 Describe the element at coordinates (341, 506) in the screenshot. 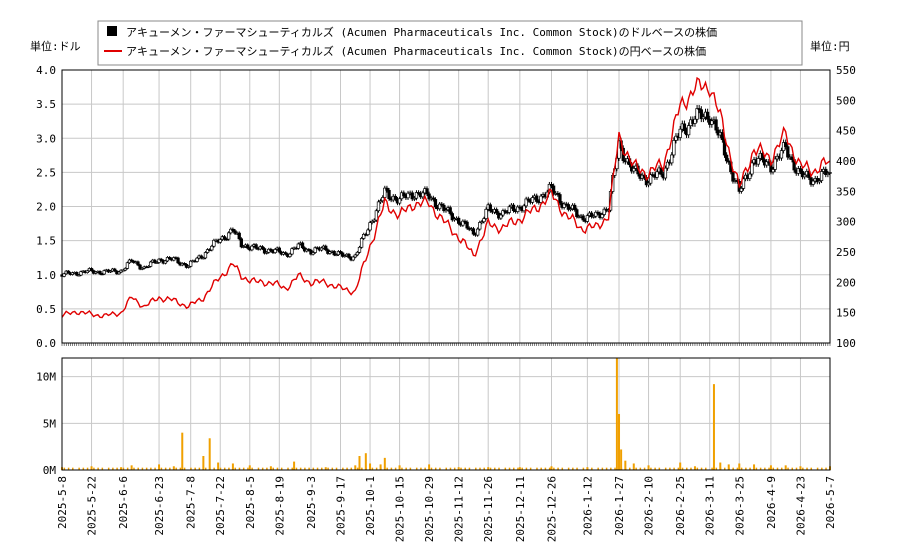

I see `x-tick-label: 2025-9-17` at that location.